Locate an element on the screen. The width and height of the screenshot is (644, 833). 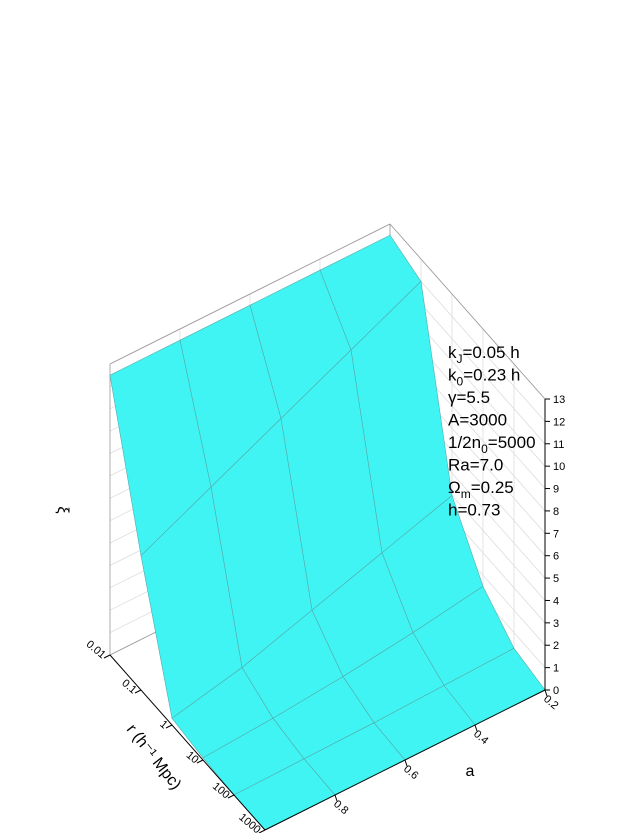
annotation: h=0.73 is located at coordinates (474, 510).